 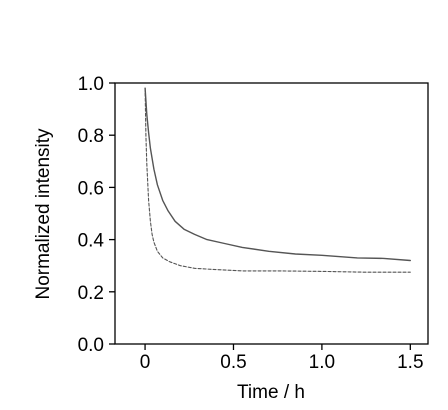 I want to click on y-tick-label: 0.8, so click(x=91, y=136).